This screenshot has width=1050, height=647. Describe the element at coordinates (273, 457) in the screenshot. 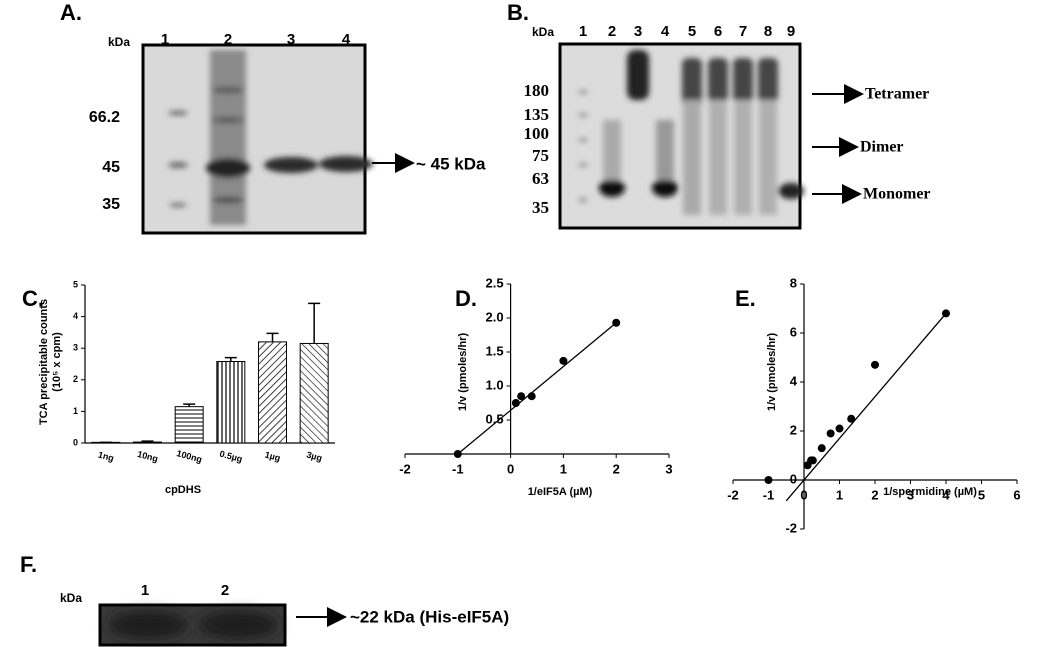

I see `x-tick-label: 1µg` at that location.